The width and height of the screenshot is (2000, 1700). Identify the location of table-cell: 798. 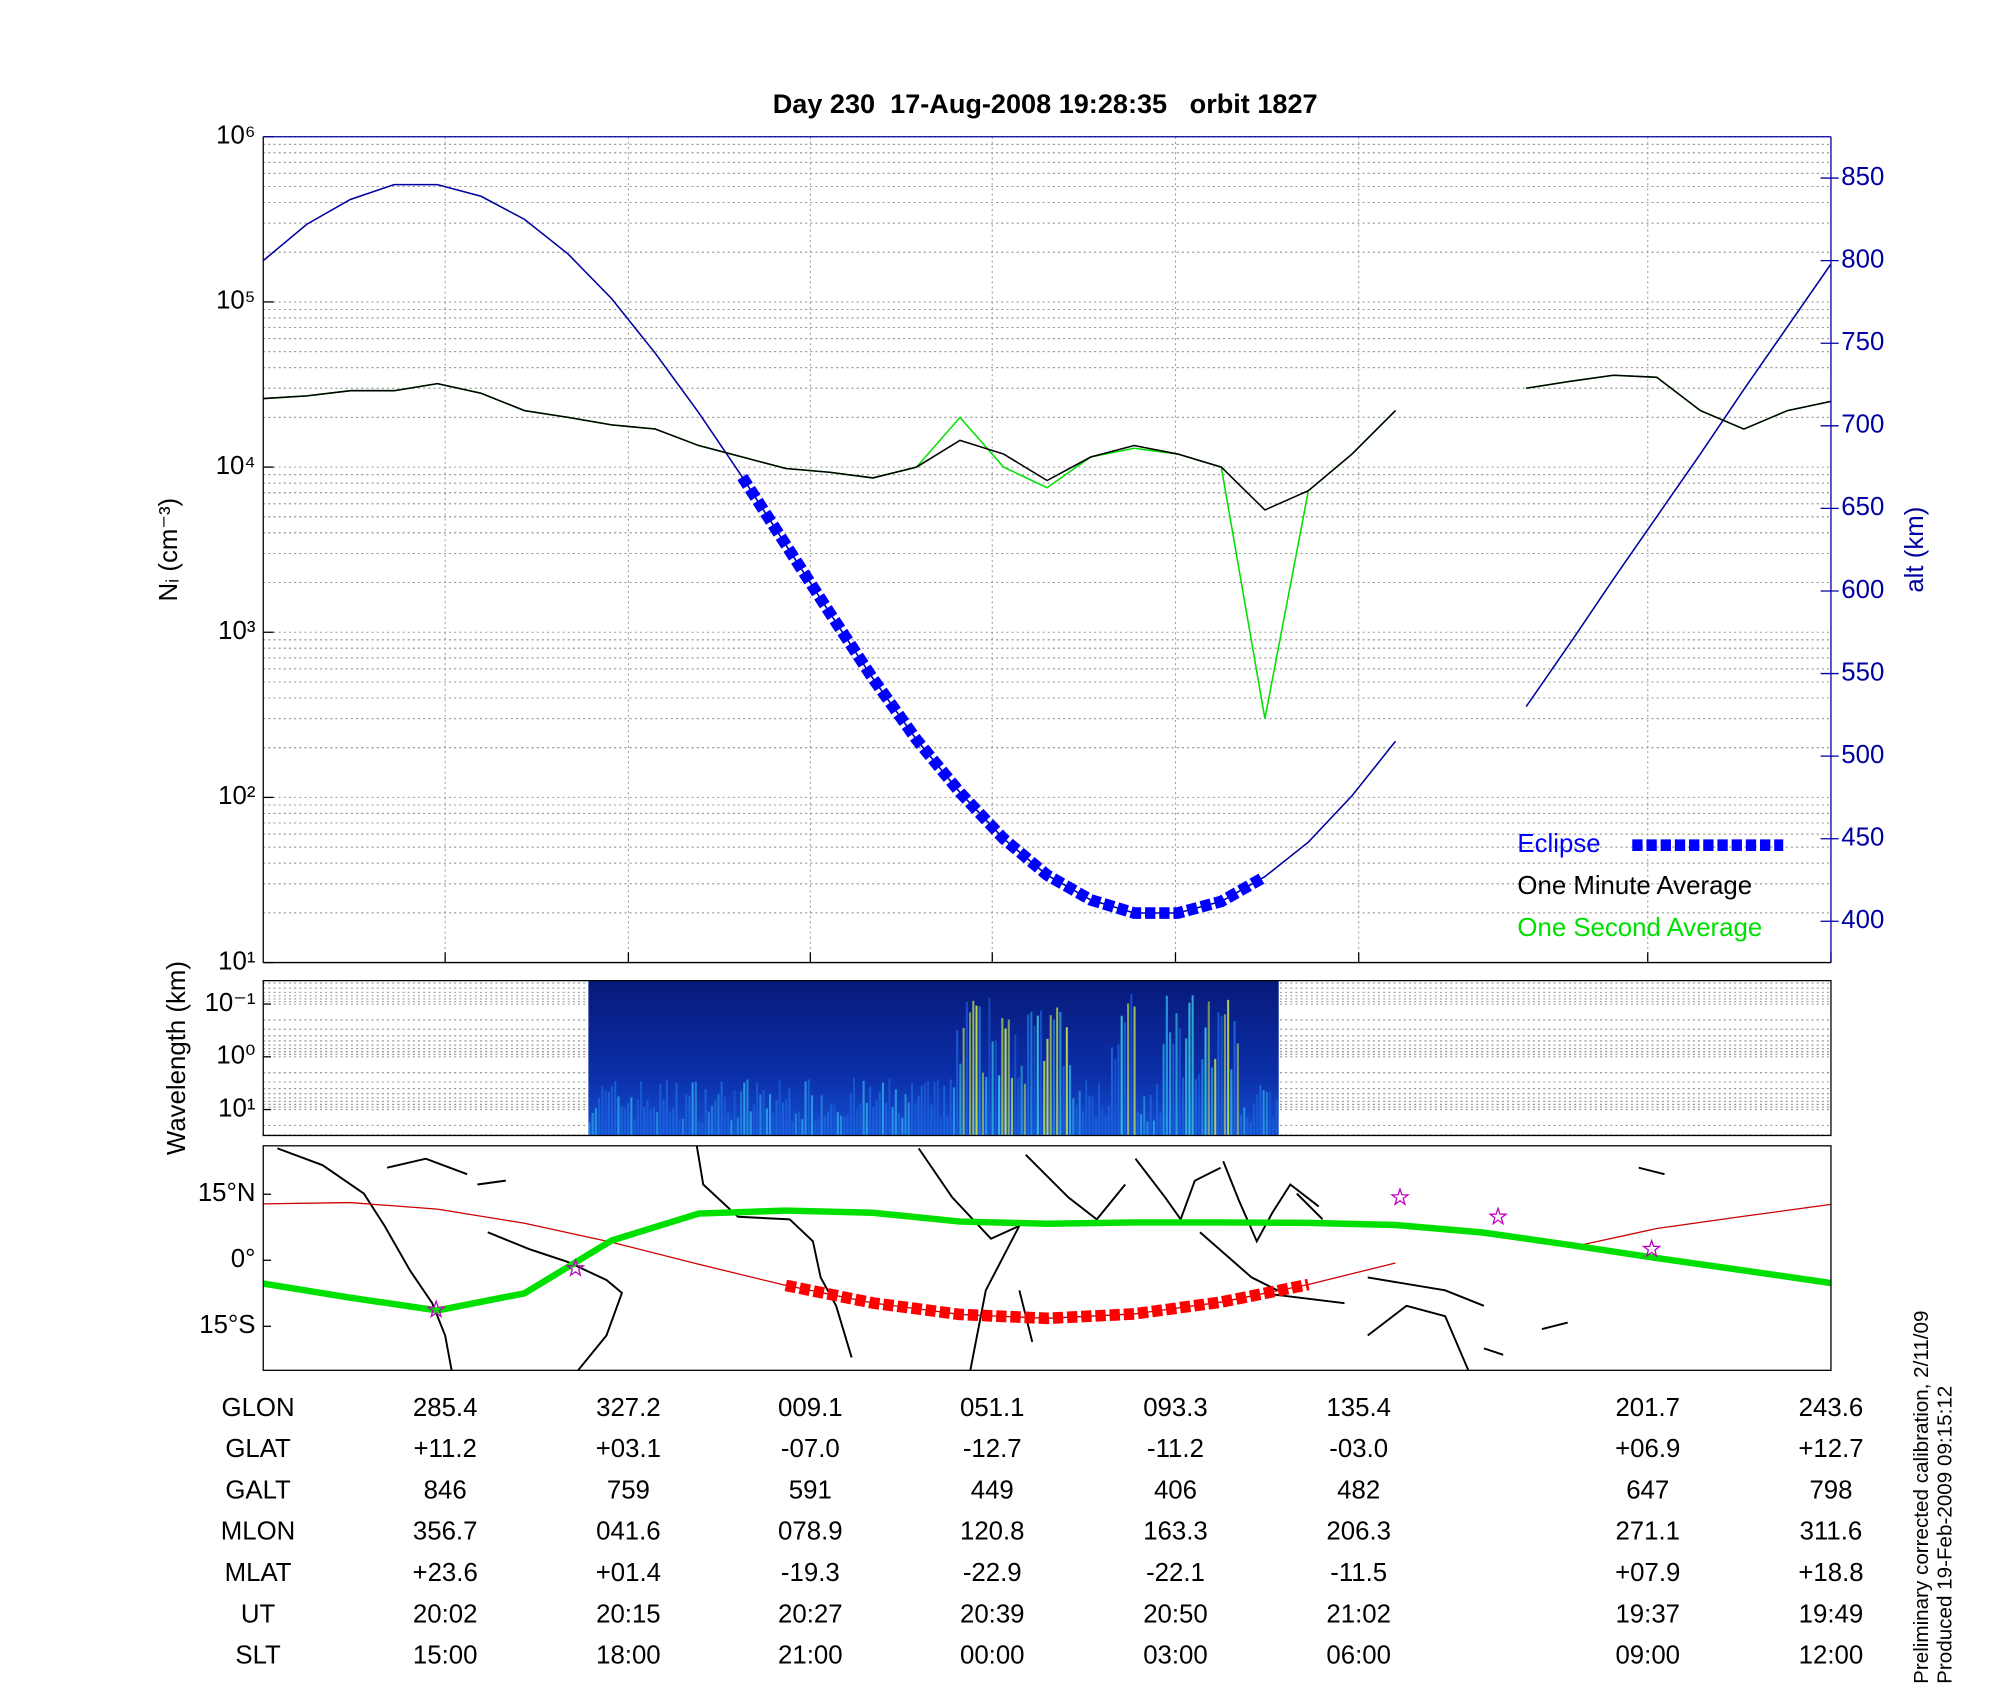
(1830, 1490).